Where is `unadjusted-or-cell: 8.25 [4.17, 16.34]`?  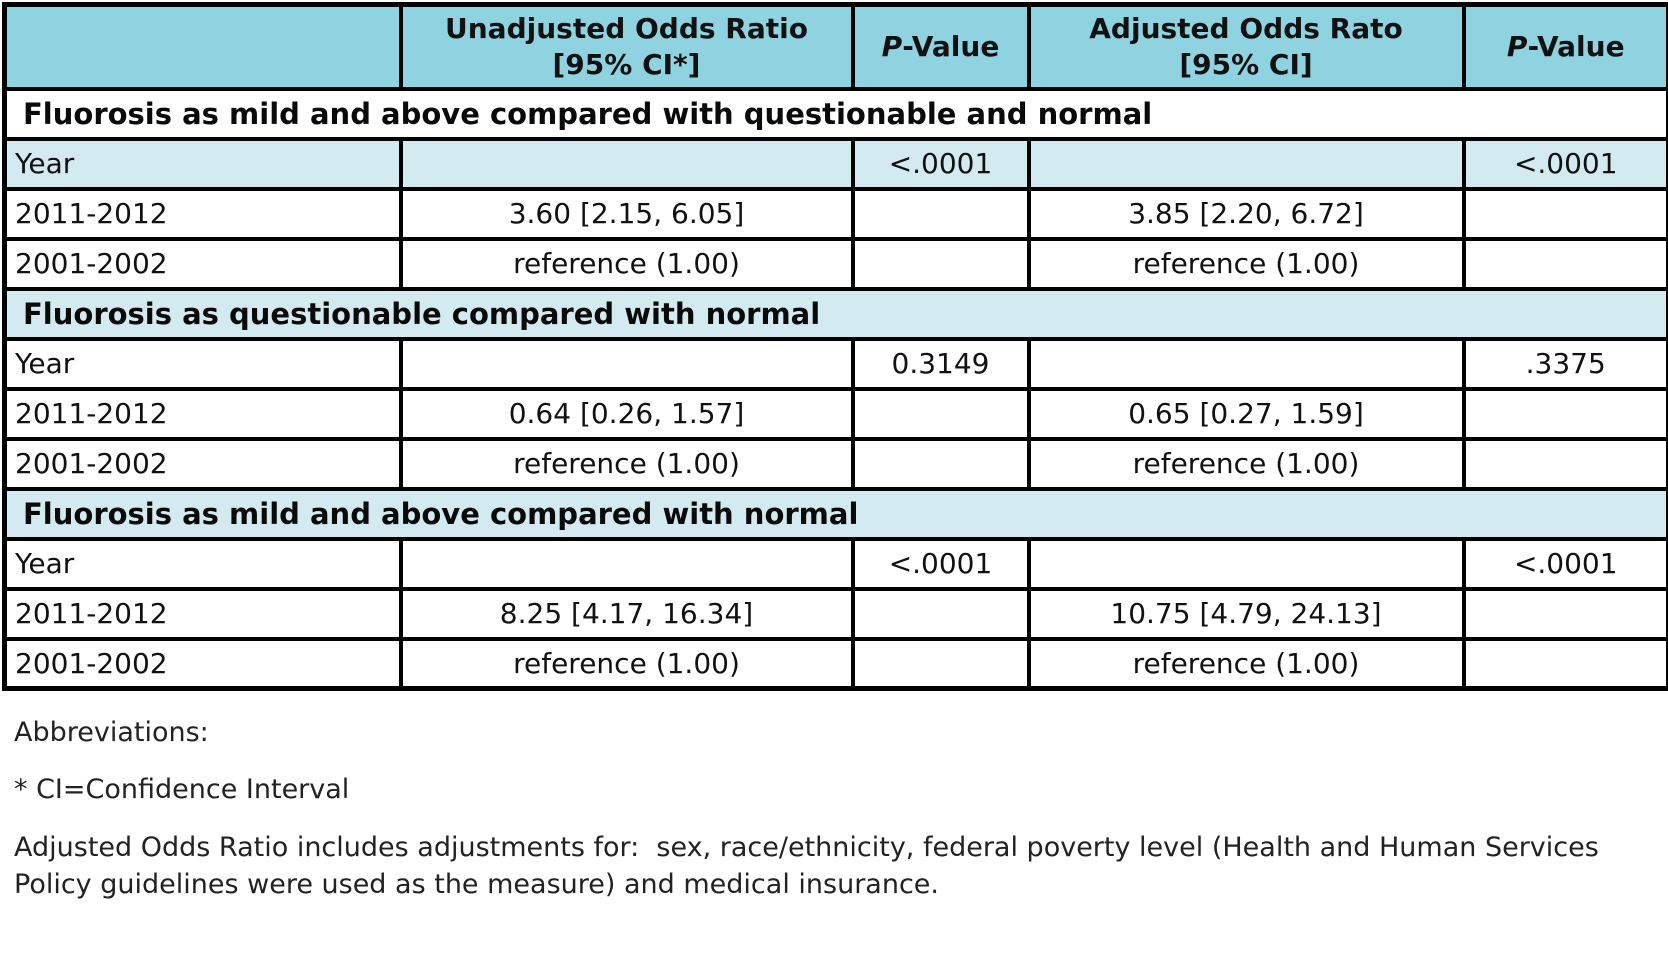 unadjusted-or-cell: 8.25 [4.17, 16.34] is located at coordinates (626, 613).